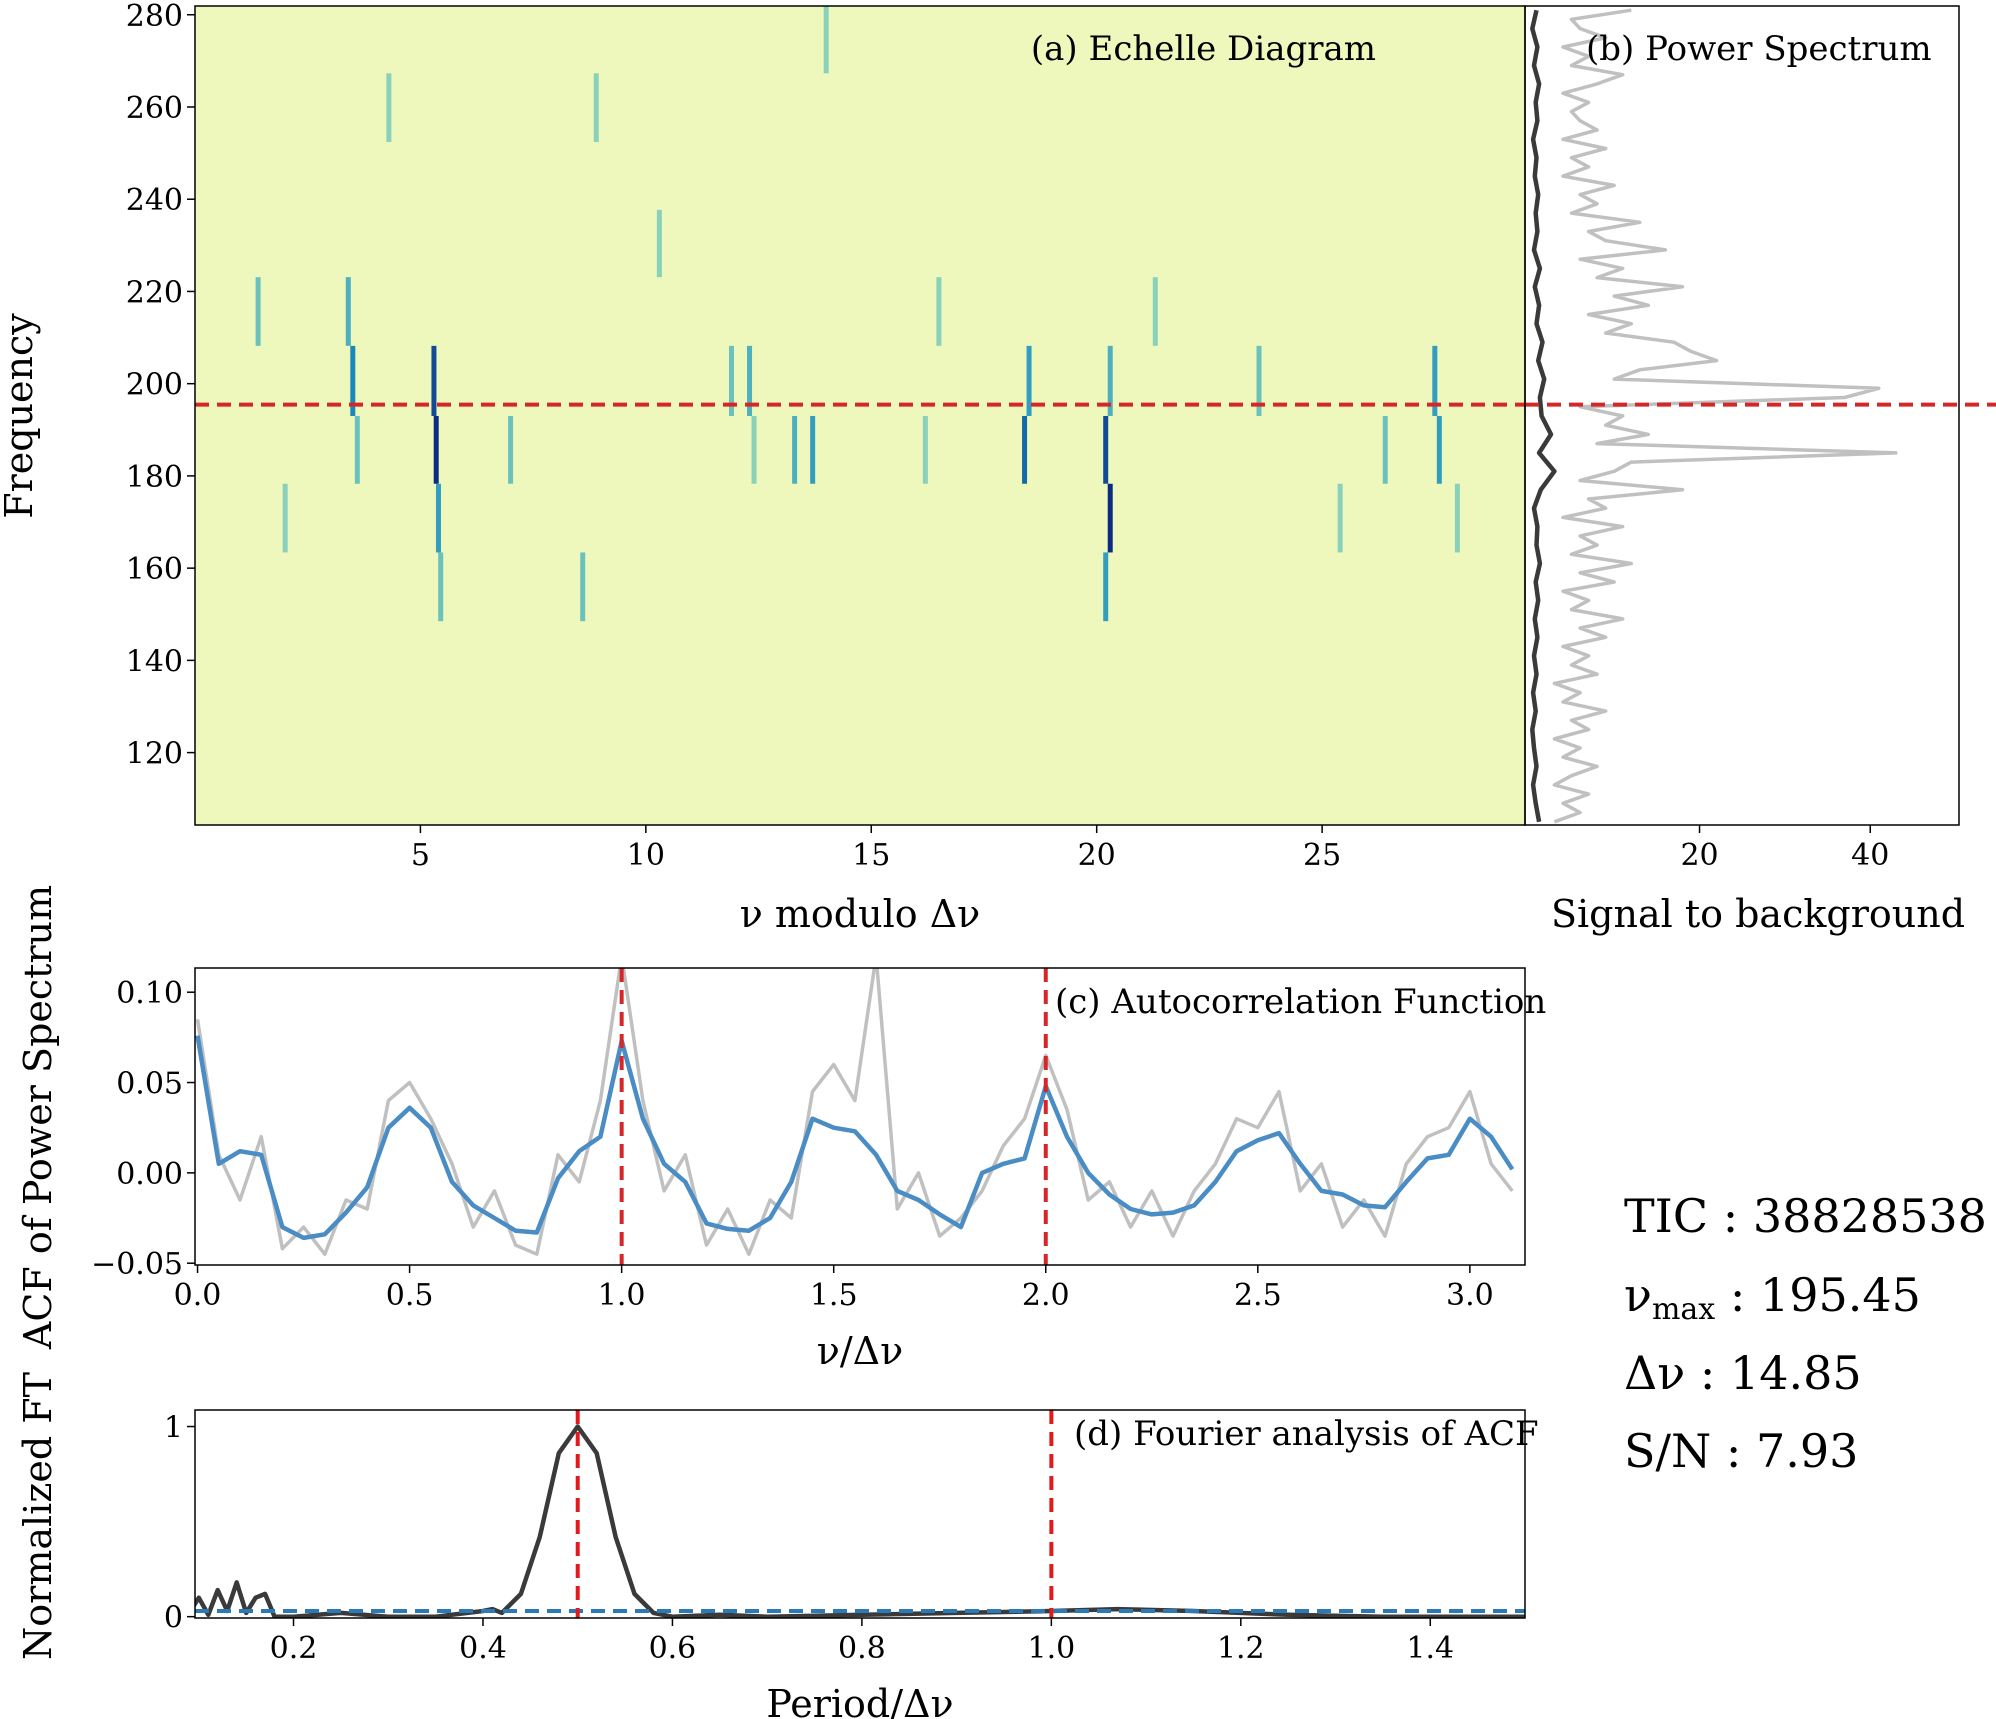 The width and height of the screenshot is (1996, 1719). I want to click on x-tick-label: 0.5, so click(410, 1295).